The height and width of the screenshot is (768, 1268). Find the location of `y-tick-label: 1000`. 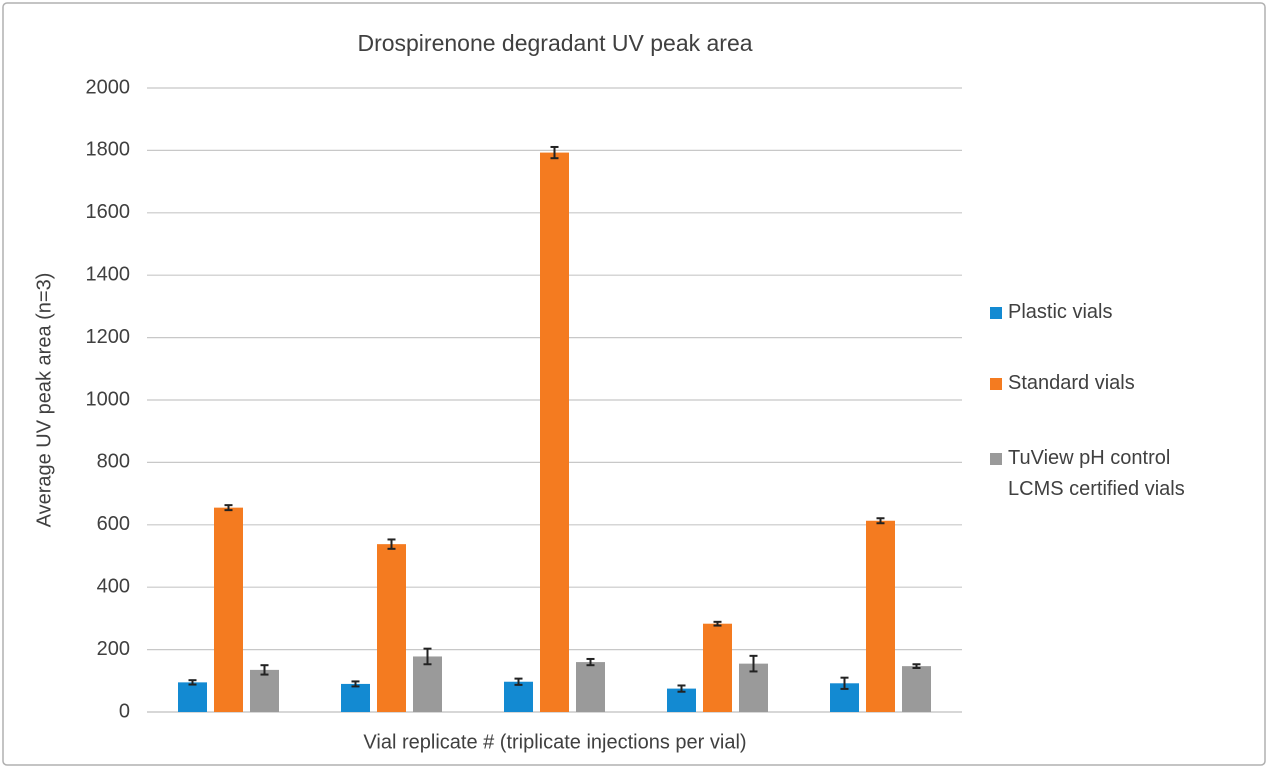

y-tick-label: 1000 is located at coordinates (108, 399).